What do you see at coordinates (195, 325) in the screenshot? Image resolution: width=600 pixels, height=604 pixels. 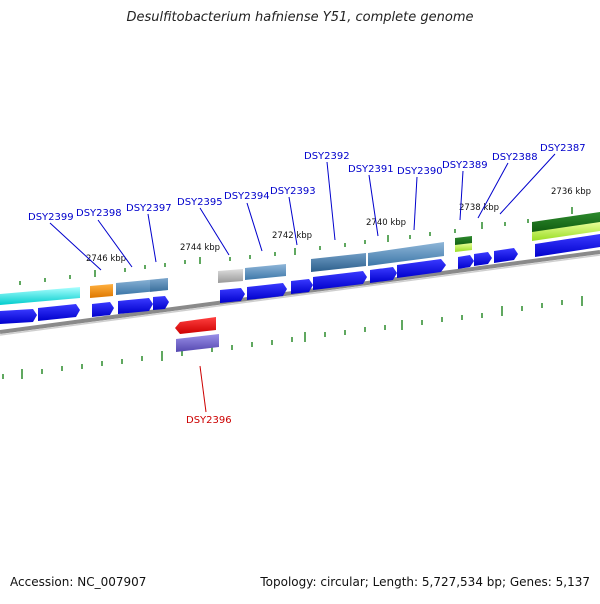 I see `cds-arrow-reverse-dsy2396` at bounding box center [195, 325].